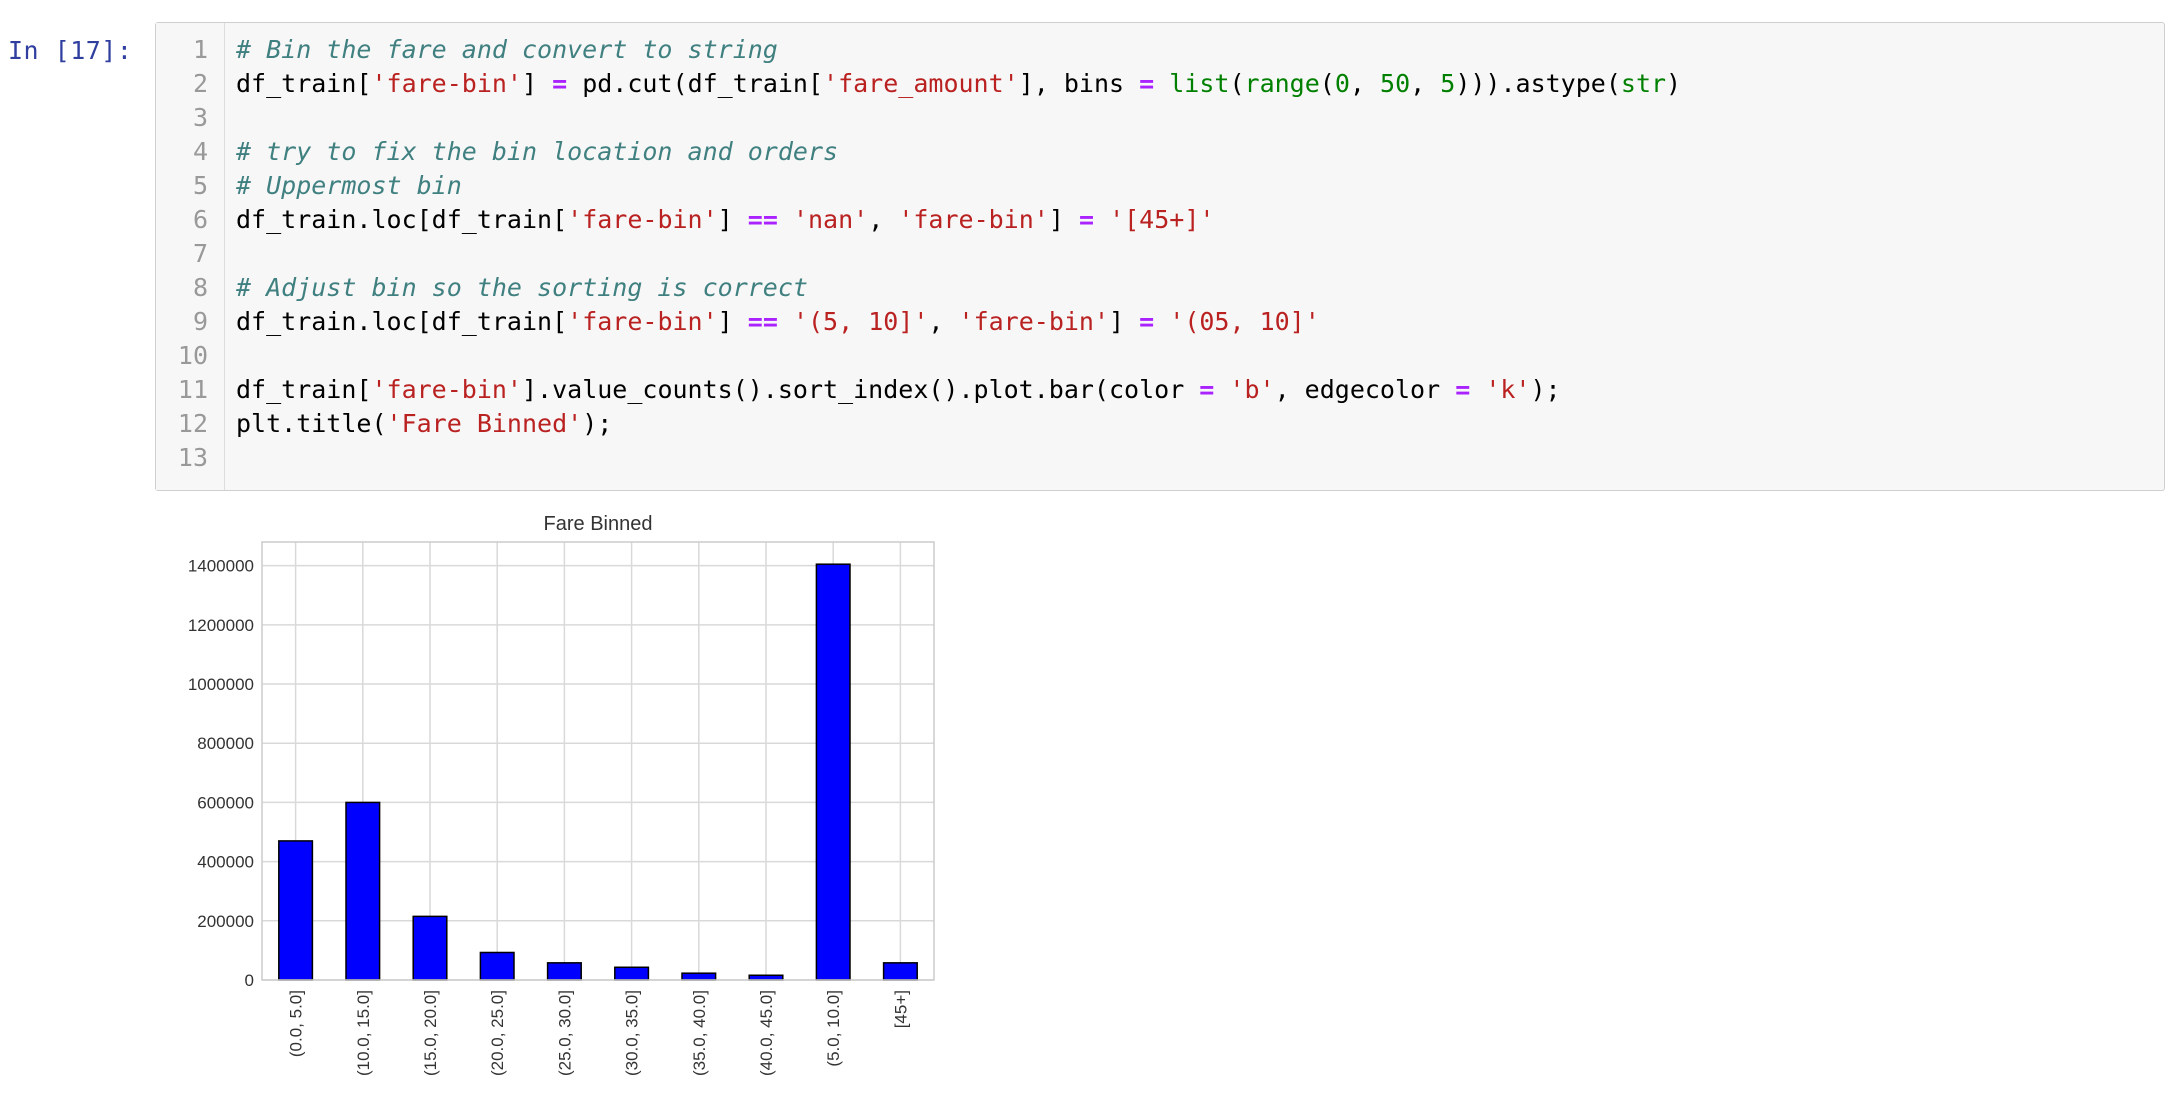 This screenshot has height=1104, width=2176. Describe the element at coordinates (695, 83) in the screenshot. I see `code-token: pd.cut(df_train[` at that location.